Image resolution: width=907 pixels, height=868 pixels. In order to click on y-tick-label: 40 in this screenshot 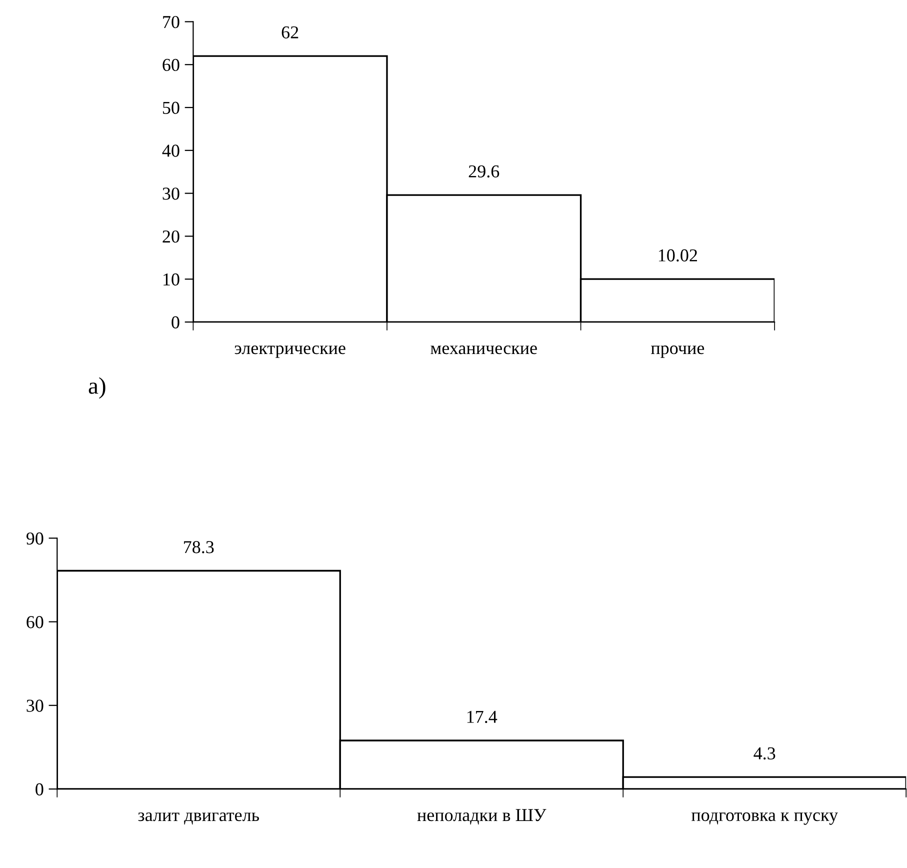, I will do `click(171, 150)`.